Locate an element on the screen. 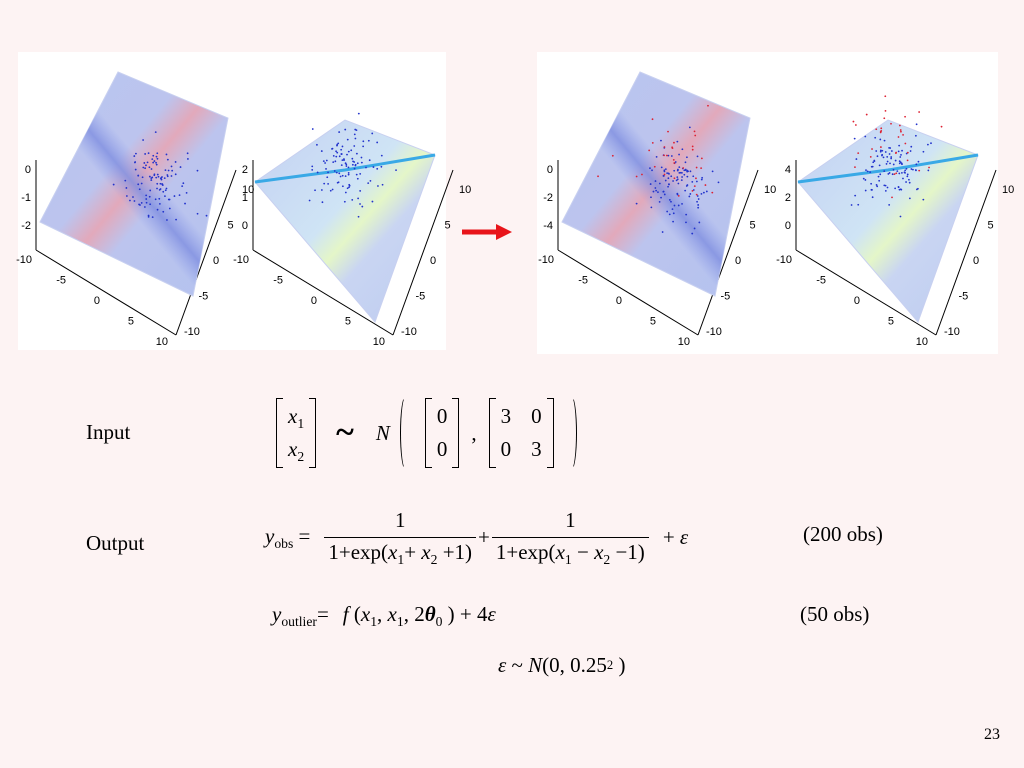  math-token: ) is located at coordinates (619, 665).